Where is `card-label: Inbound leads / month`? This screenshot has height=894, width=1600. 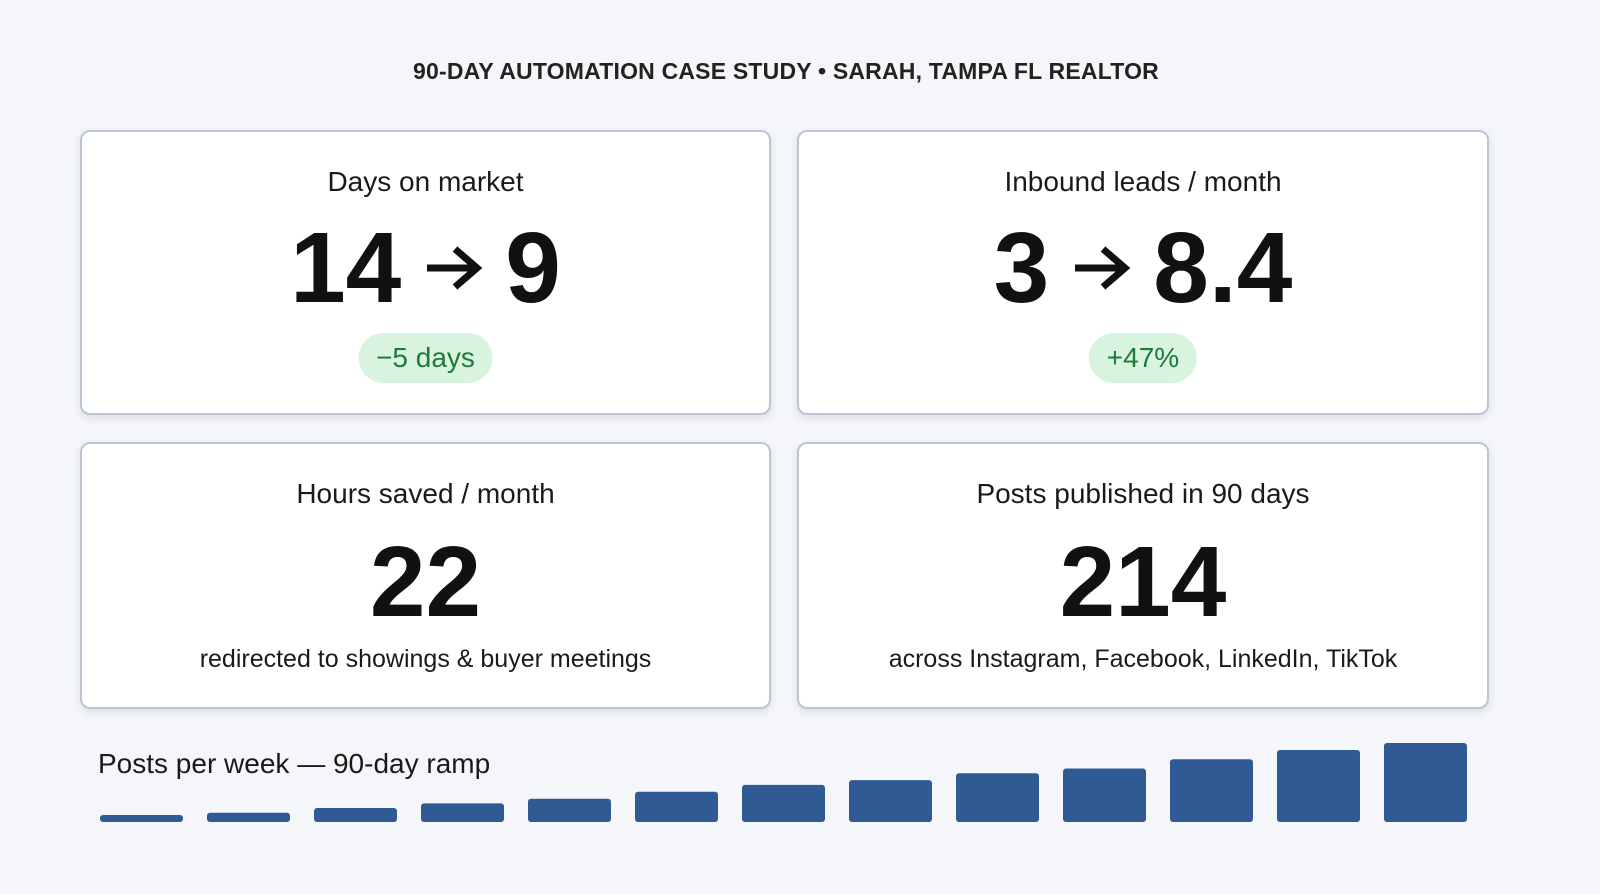 card-label: Inbound leads / month is located at coordinates (1143, 181).